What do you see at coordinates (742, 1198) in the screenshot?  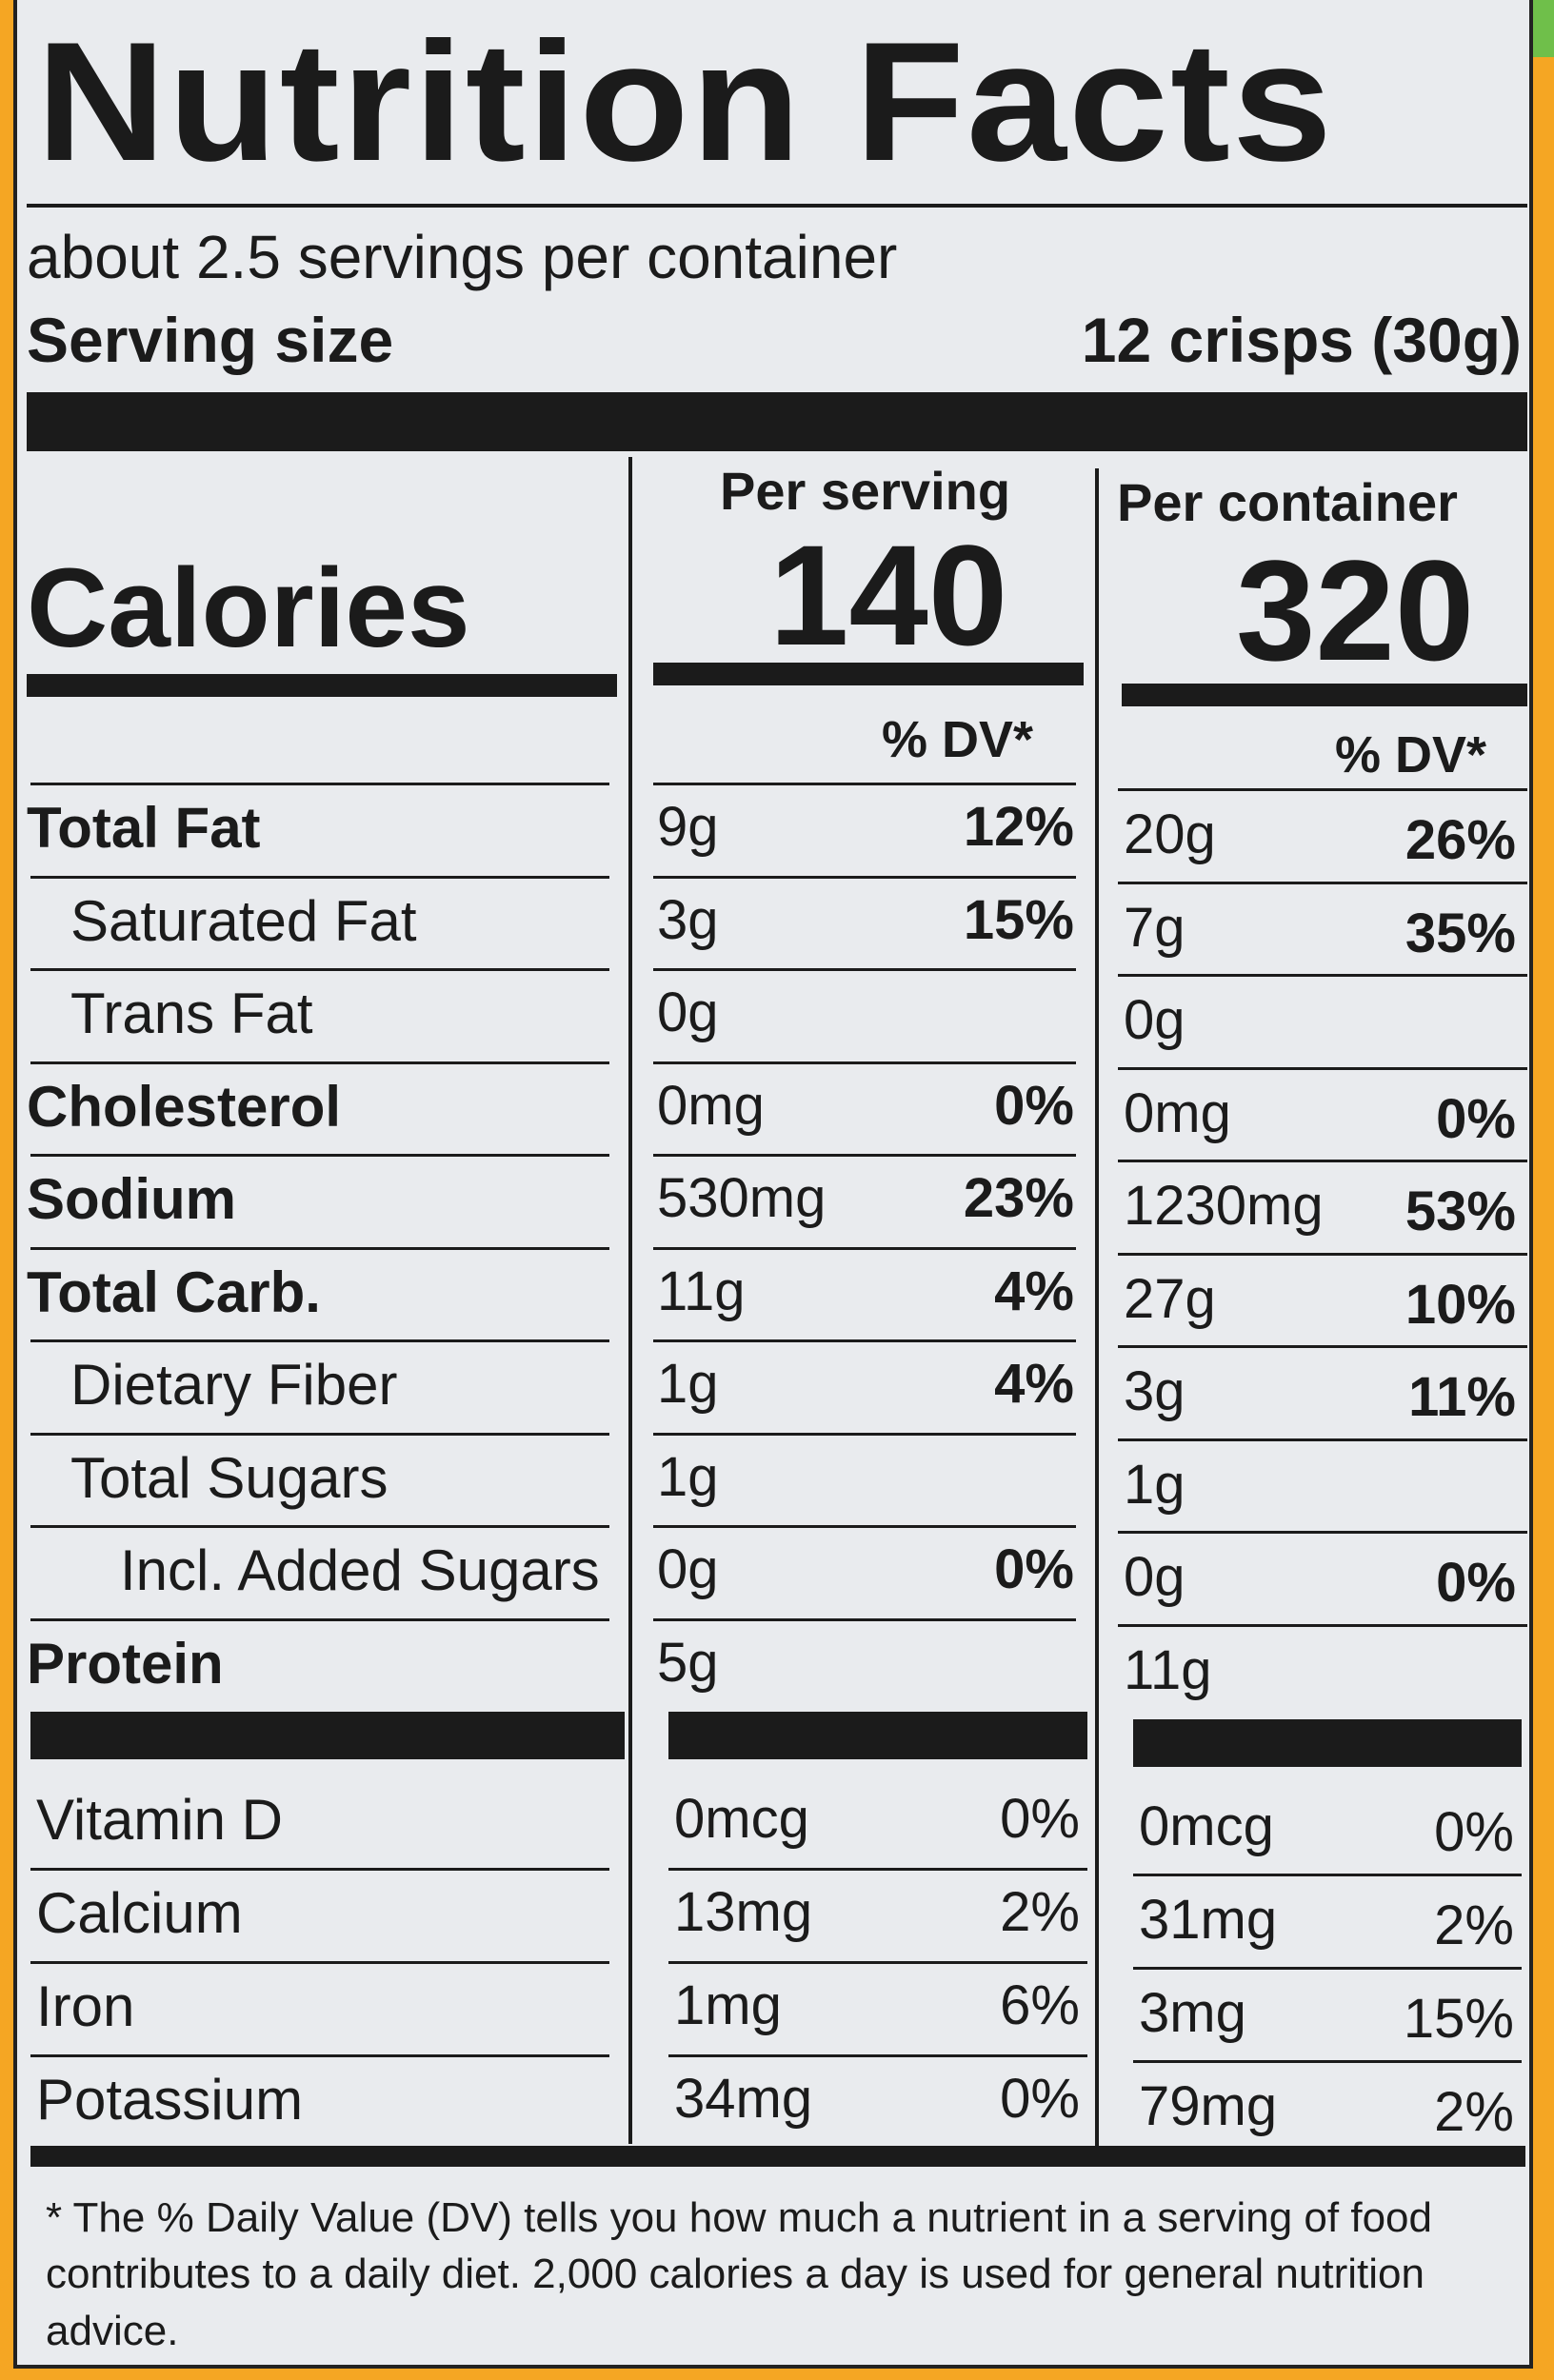 I see `serving-amount: 530mg` at bounding box center [742, 1198].